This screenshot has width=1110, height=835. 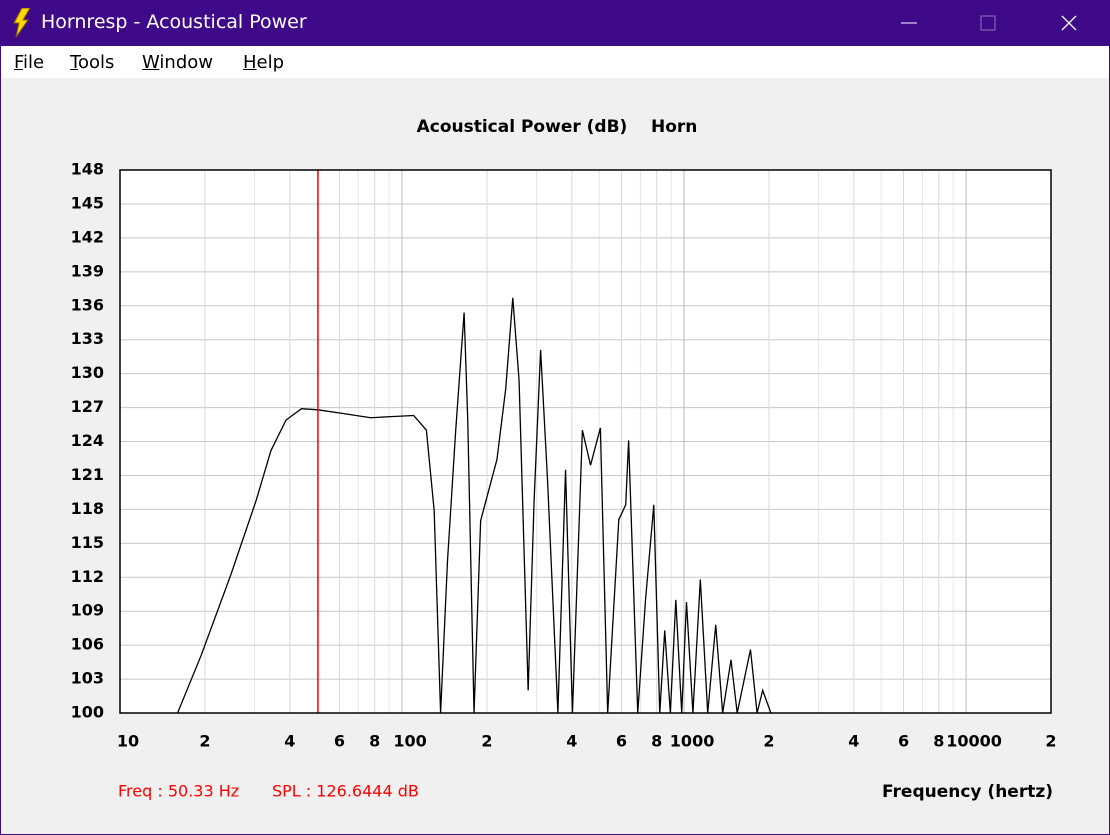 I want to click on menu-item: Help, so click(x=264, y=62).